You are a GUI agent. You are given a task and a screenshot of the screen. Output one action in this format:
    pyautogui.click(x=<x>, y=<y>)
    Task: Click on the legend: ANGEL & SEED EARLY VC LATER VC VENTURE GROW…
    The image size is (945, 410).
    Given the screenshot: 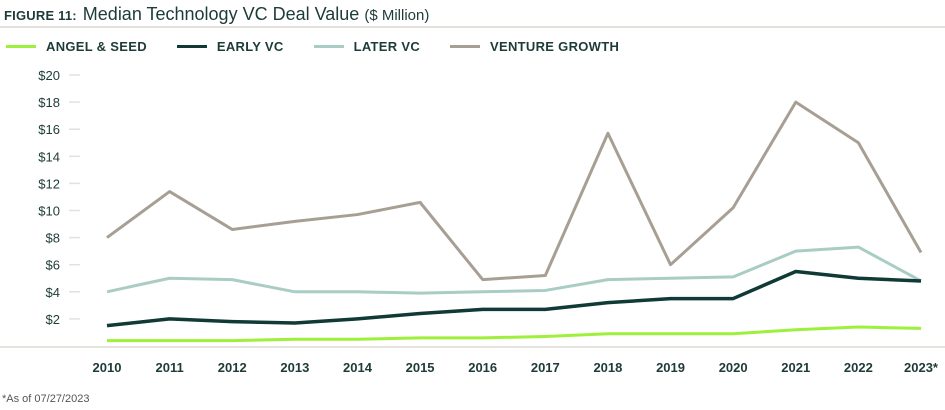 What is the action you would take?
    pyautogui.click(x=327, y=46)
    